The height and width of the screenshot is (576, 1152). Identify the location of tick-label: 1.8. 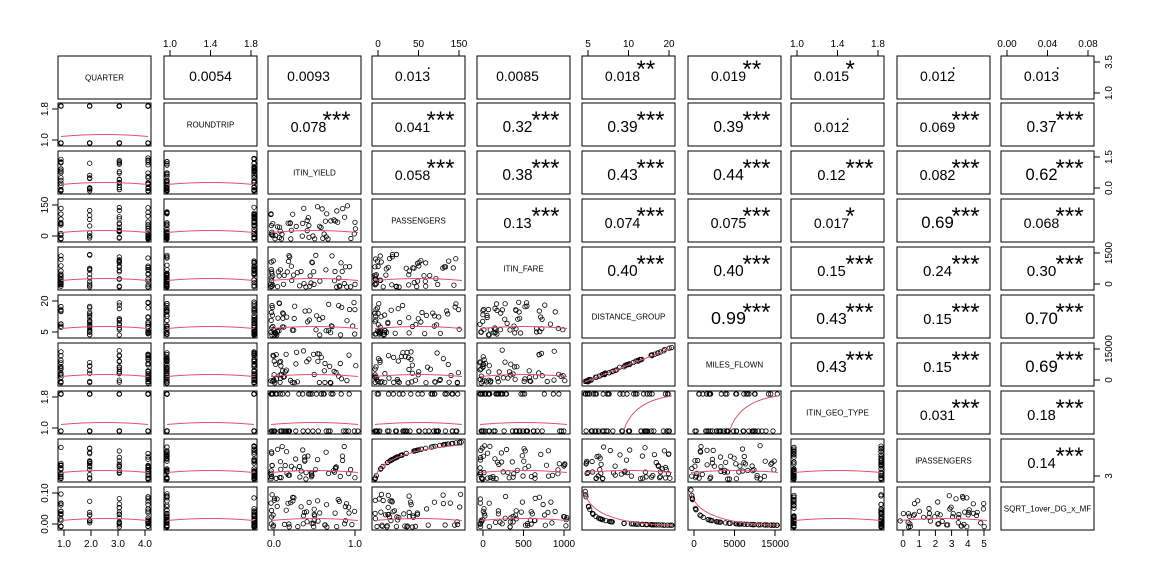
(878, 44).